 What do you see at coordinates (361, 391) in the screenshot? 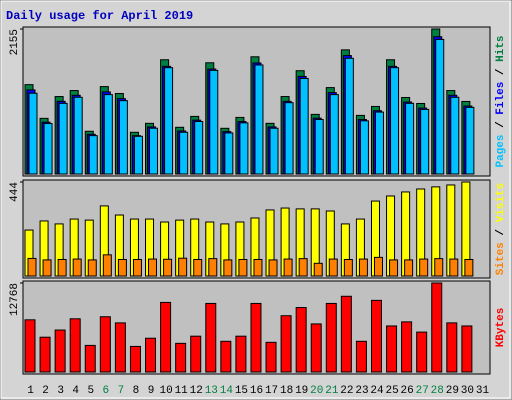
I see `x-tick-label: 23` at bounding box center [361, 391].